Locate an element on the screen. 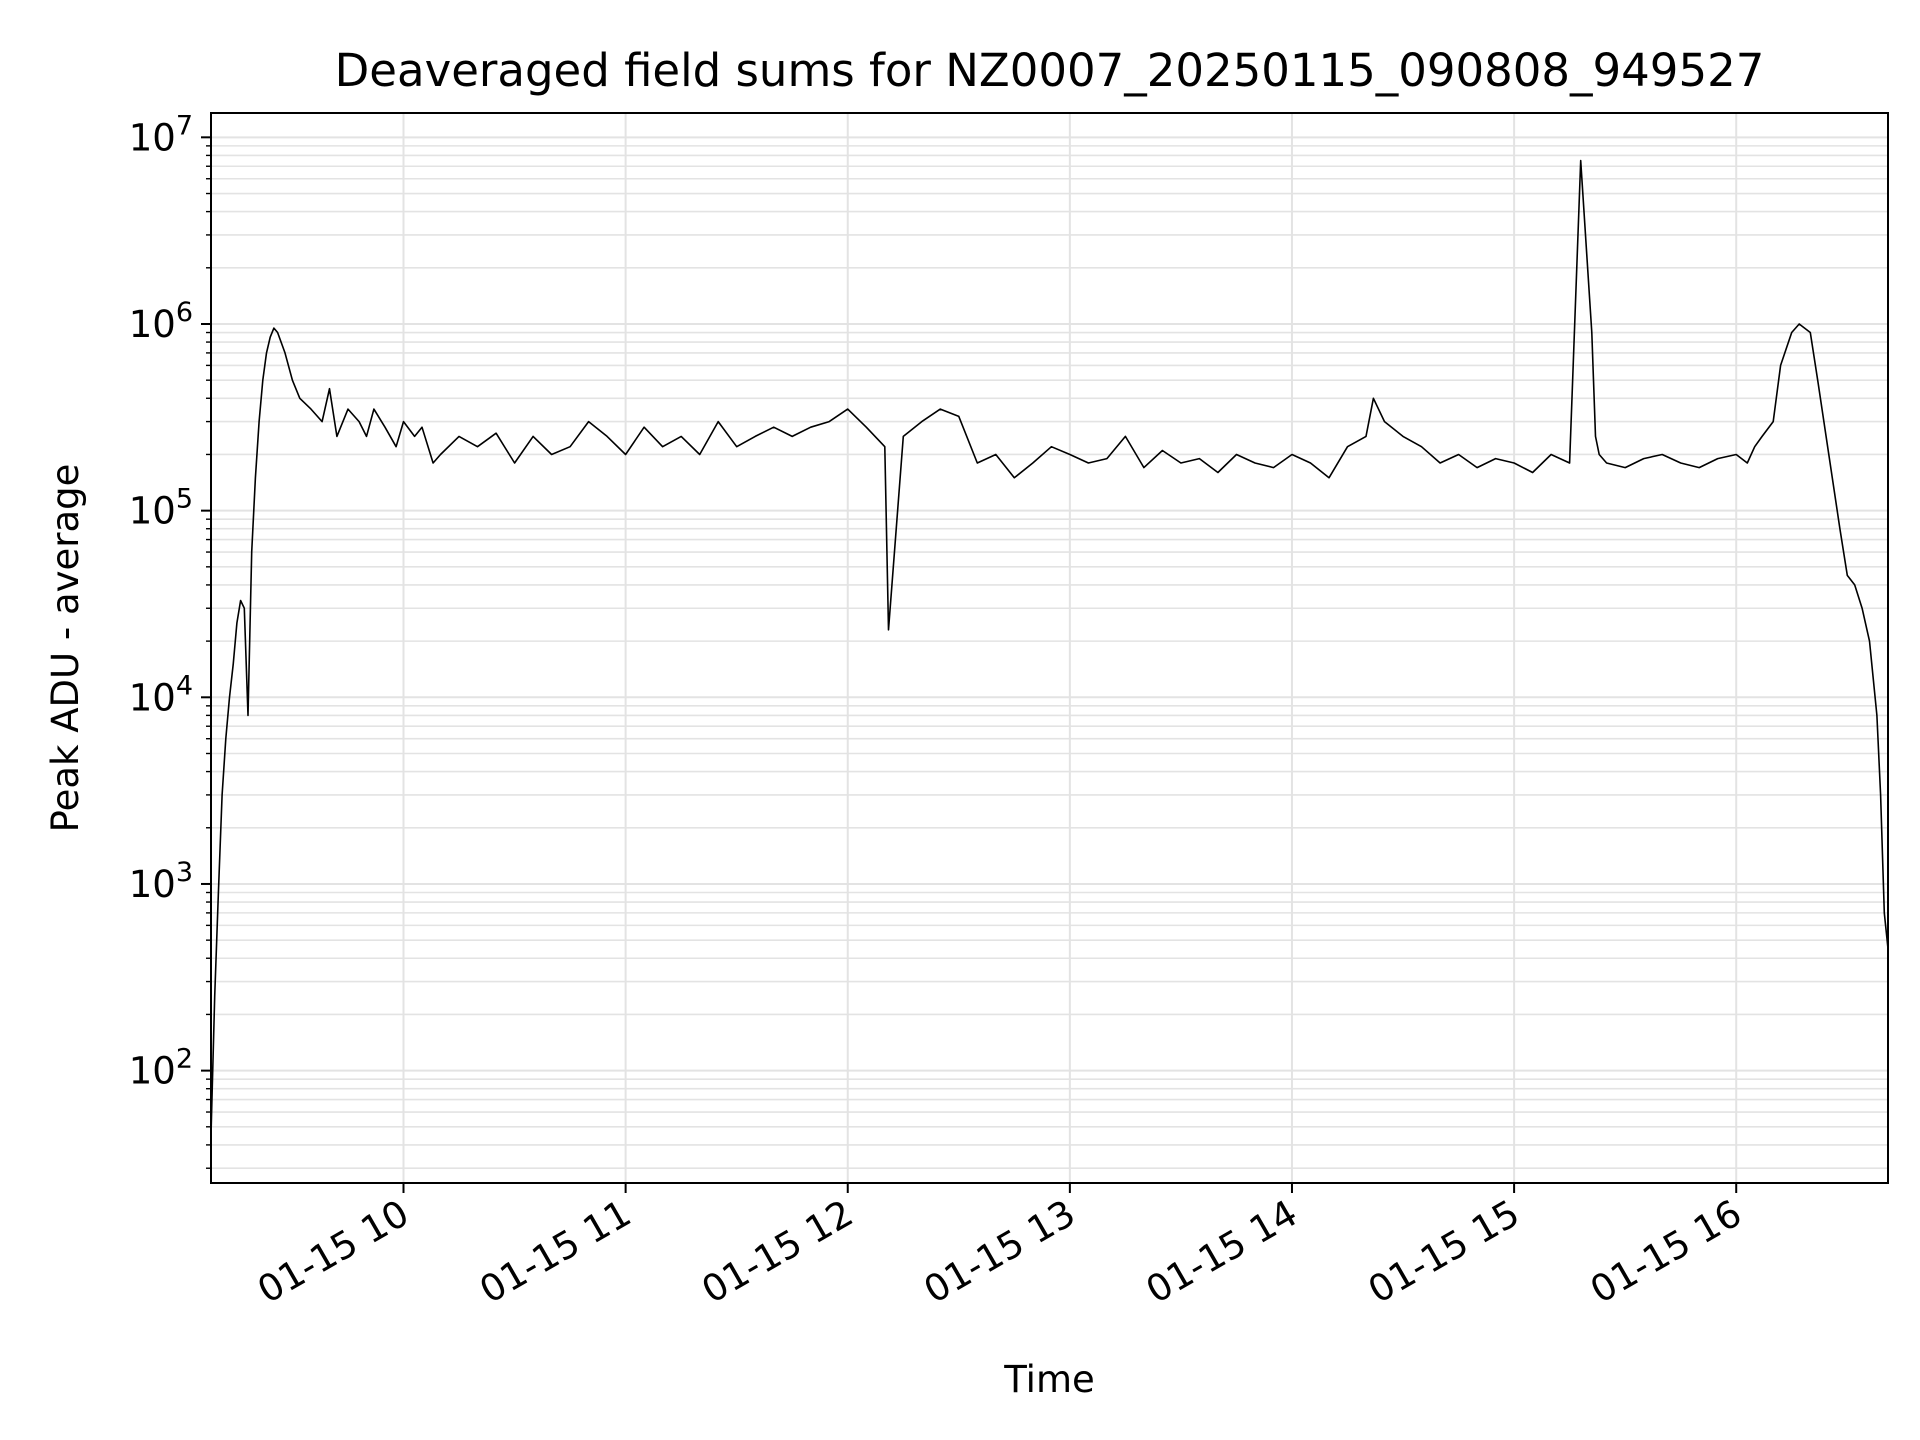  y-axis: 10² 10³ 10⁴ 10⁵ 10⁶ 10⁷ is located at coordinates (170, 639).